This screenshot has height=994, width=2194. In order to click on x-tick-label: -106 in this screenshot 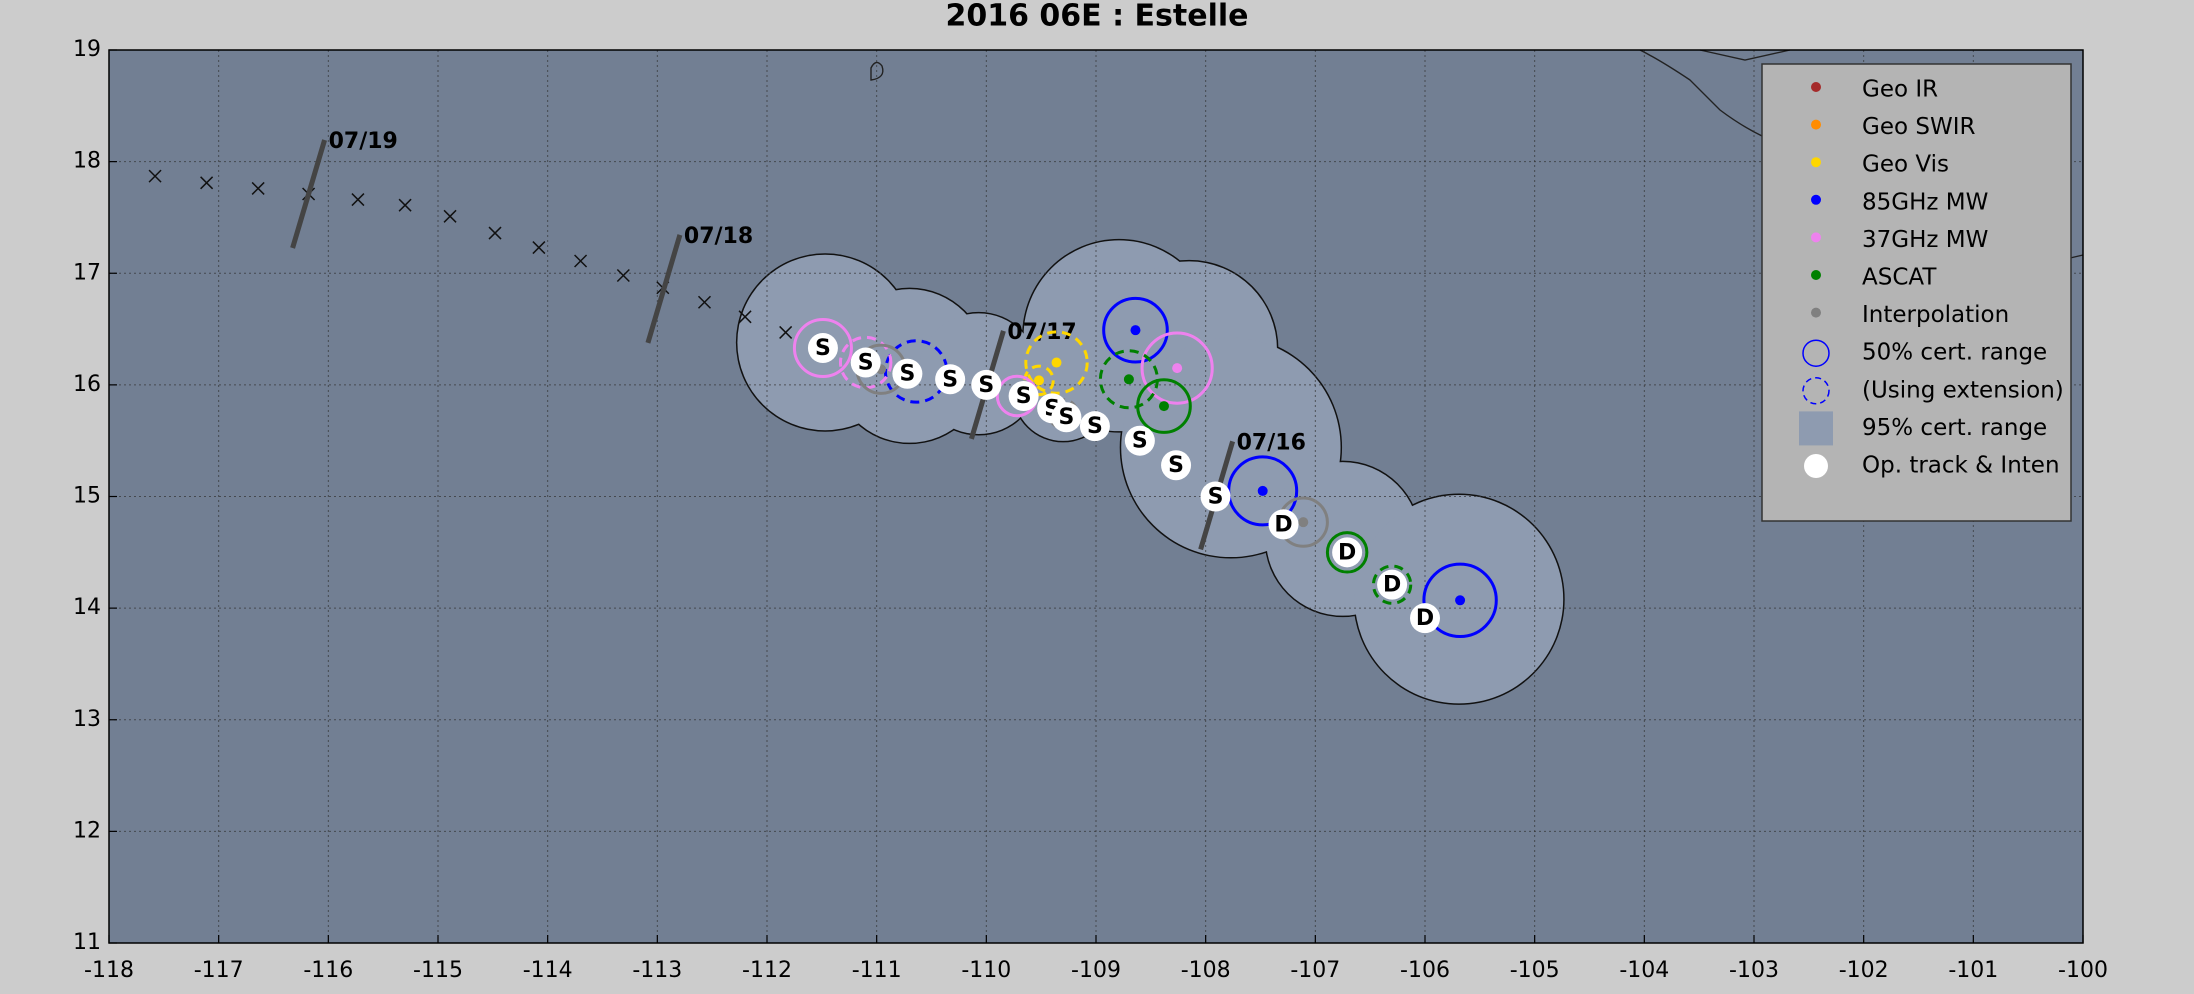, I will do `click(1425, 970)`.